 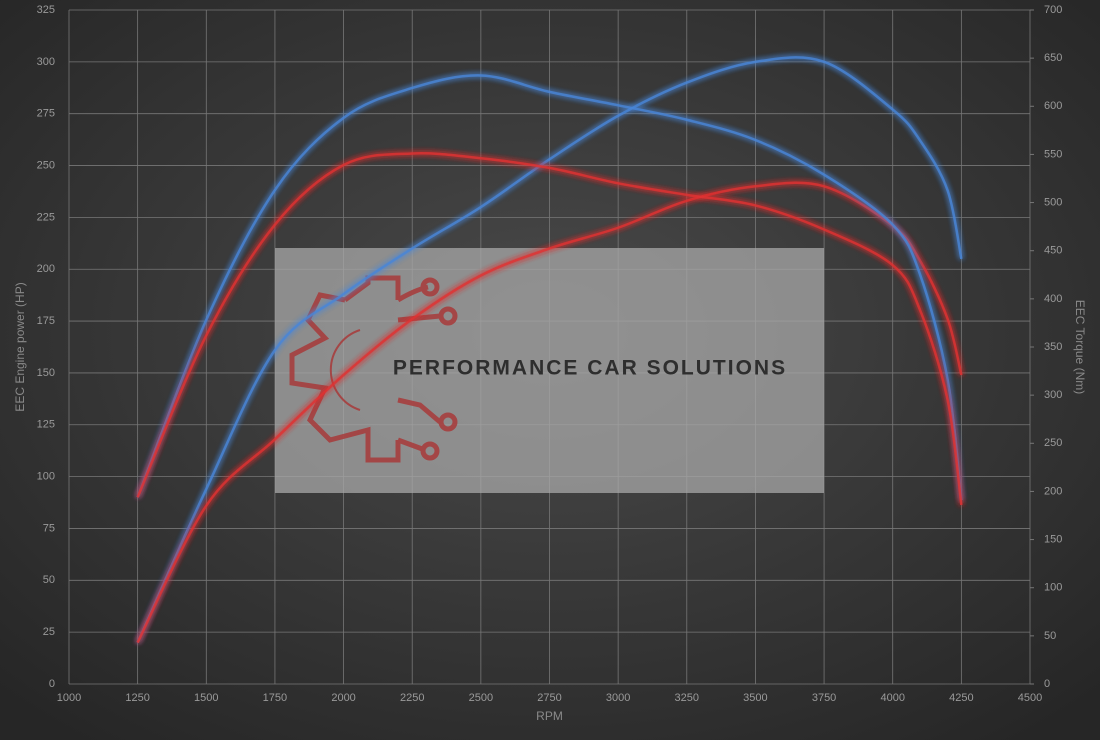 What do you see at coordinates (549, 698) in the screenshot?
I see `x-tick-label: 2750` at bounding box center [549, 698].